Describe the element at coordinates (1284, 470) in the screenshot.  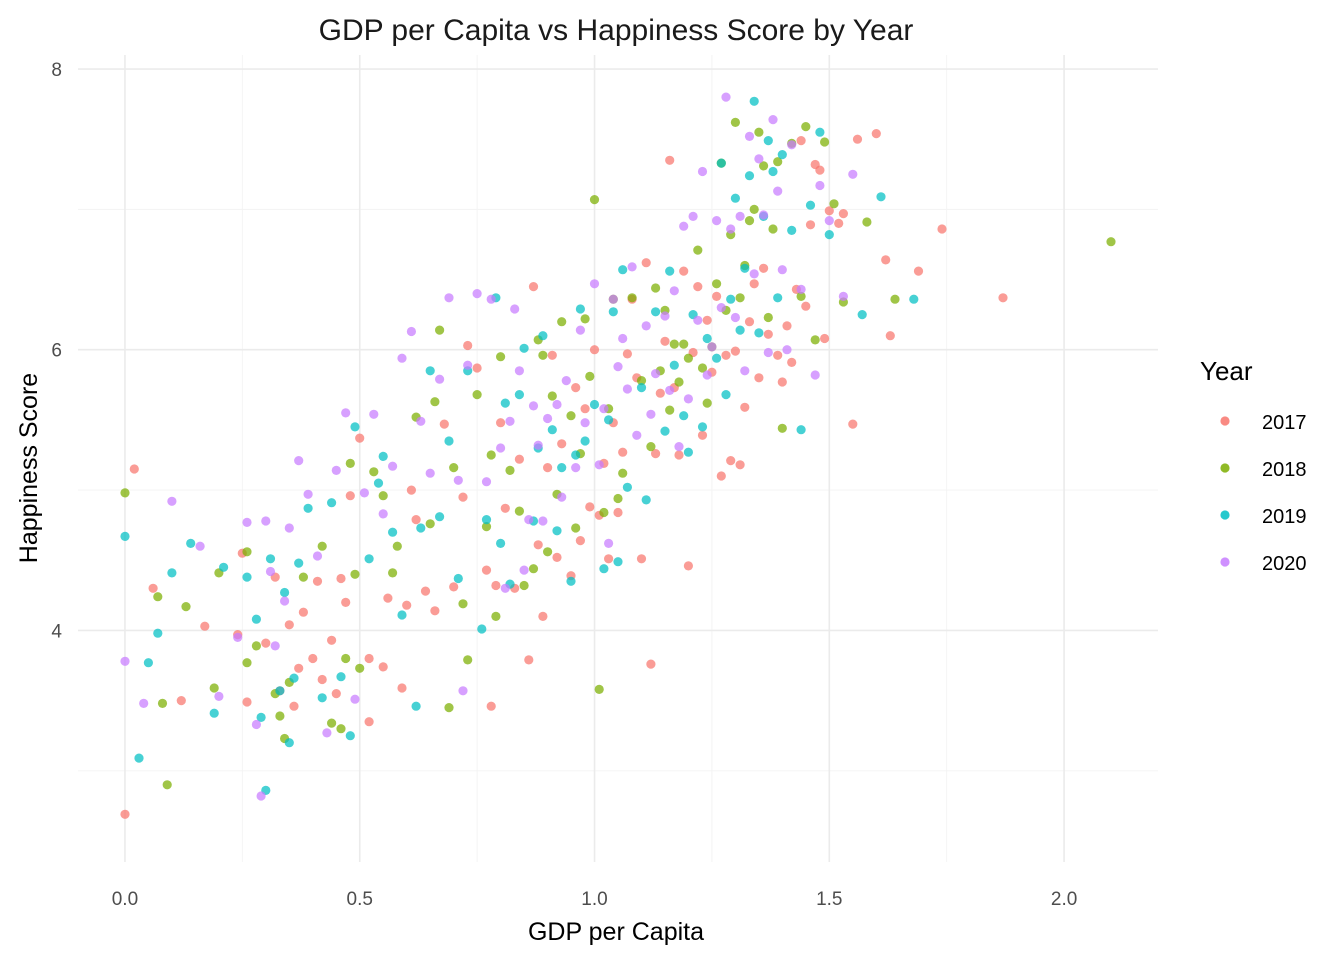
I see `legend-label: 2018` at that location.